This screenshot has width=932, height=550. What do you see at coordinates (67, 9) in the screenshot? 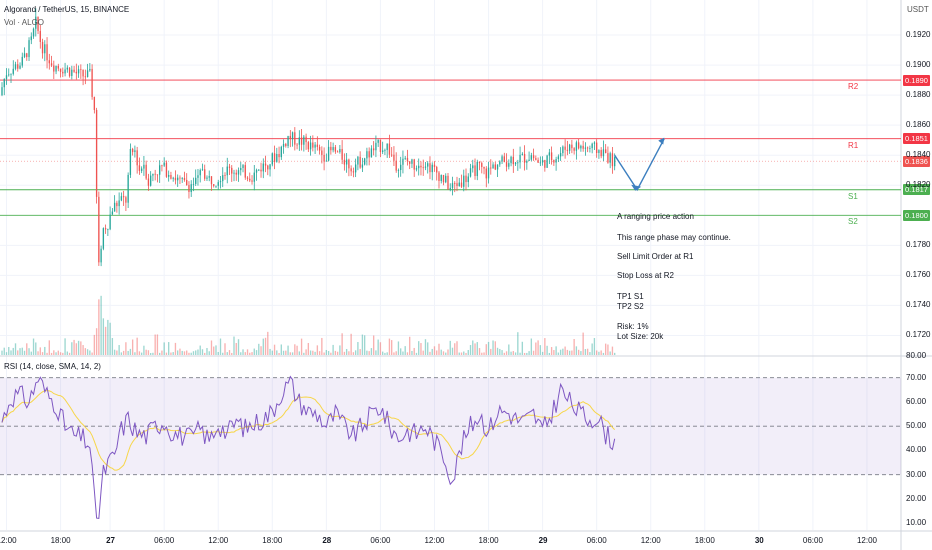
I see `symbol-title: Algorand / TetherUS, 15, BINANCE` at bounding box center [67, 9].